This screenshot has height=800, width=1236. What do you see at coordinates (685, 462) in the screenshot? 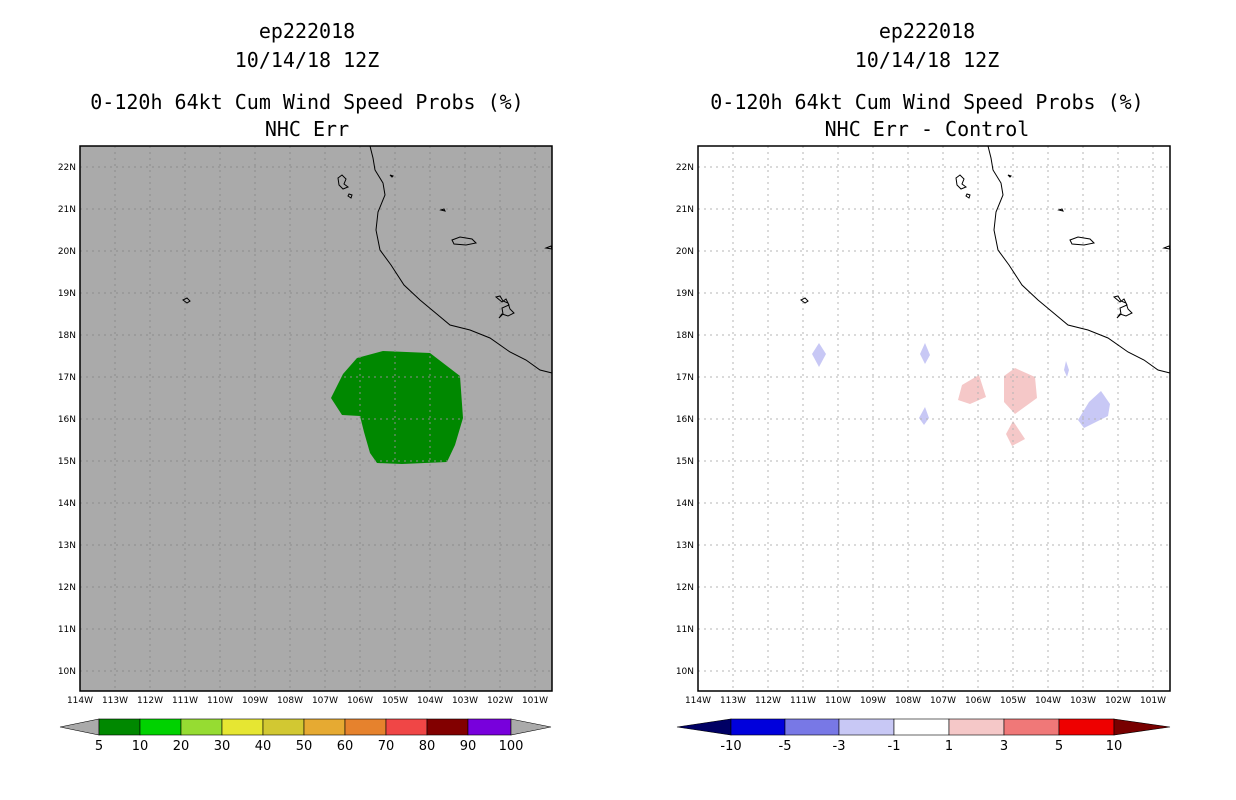
I see `right-lat-15: 15N` at bounding box center [685, 462].